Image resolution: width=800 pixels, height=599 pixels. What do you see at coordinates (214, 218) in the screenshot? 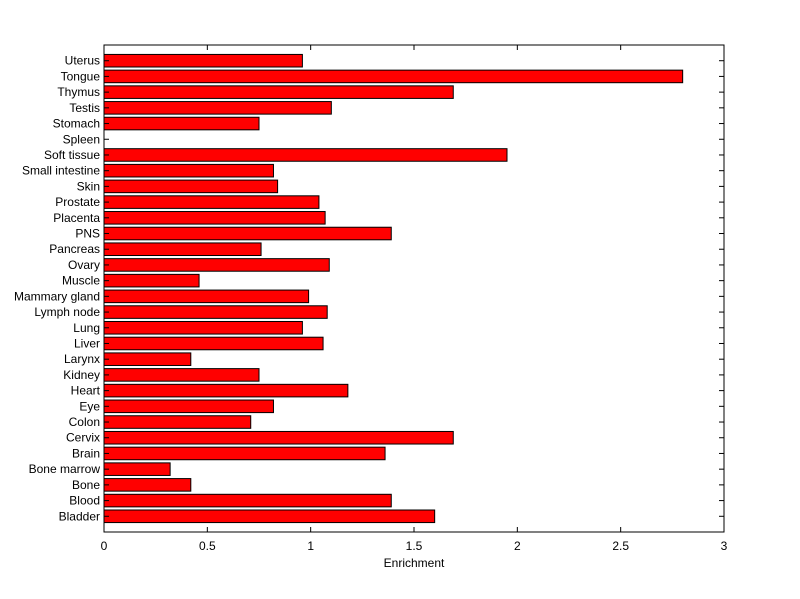
I see `bar-placenta` at bounding box center [214, 218].